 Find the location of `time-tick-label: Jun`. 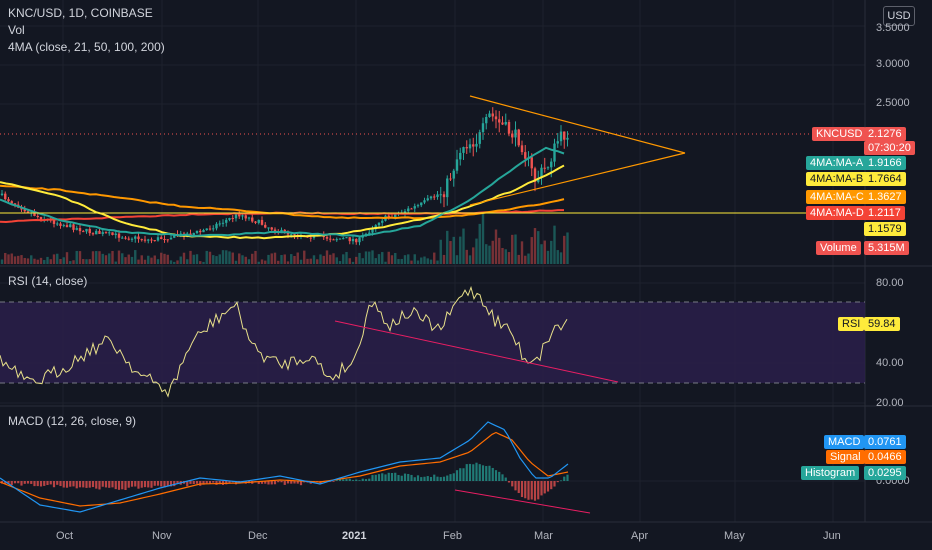

time-tick-label: Jun is located at coordinates (832, 536).